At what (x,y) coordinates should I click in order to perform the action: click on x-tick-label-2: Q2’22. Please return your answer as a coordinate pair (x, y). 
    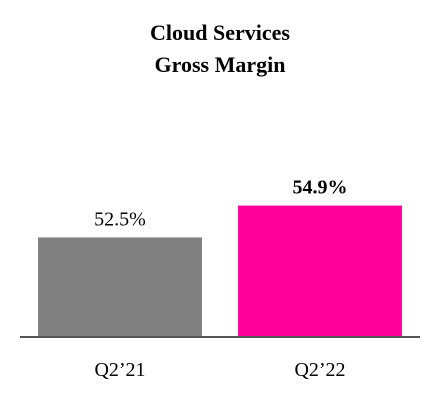
    Looking at the image, I should click on (319, 370).